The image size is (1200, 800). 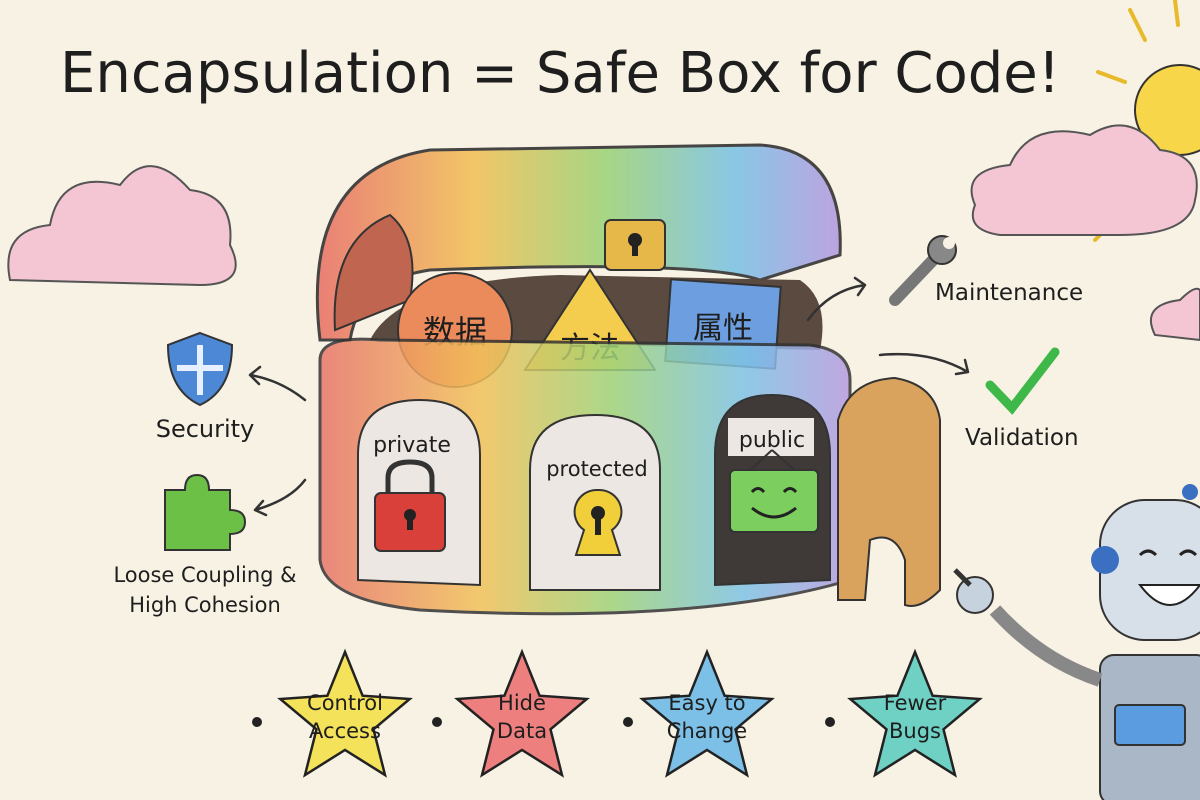 I want to click on svg-text: public, so click(x=772, y=440).